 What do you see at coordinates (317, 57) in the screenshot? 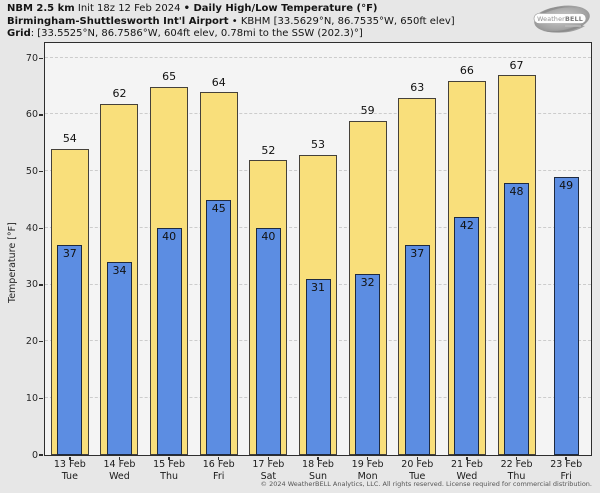
I see `gridline` at bounding box center [317, 57].